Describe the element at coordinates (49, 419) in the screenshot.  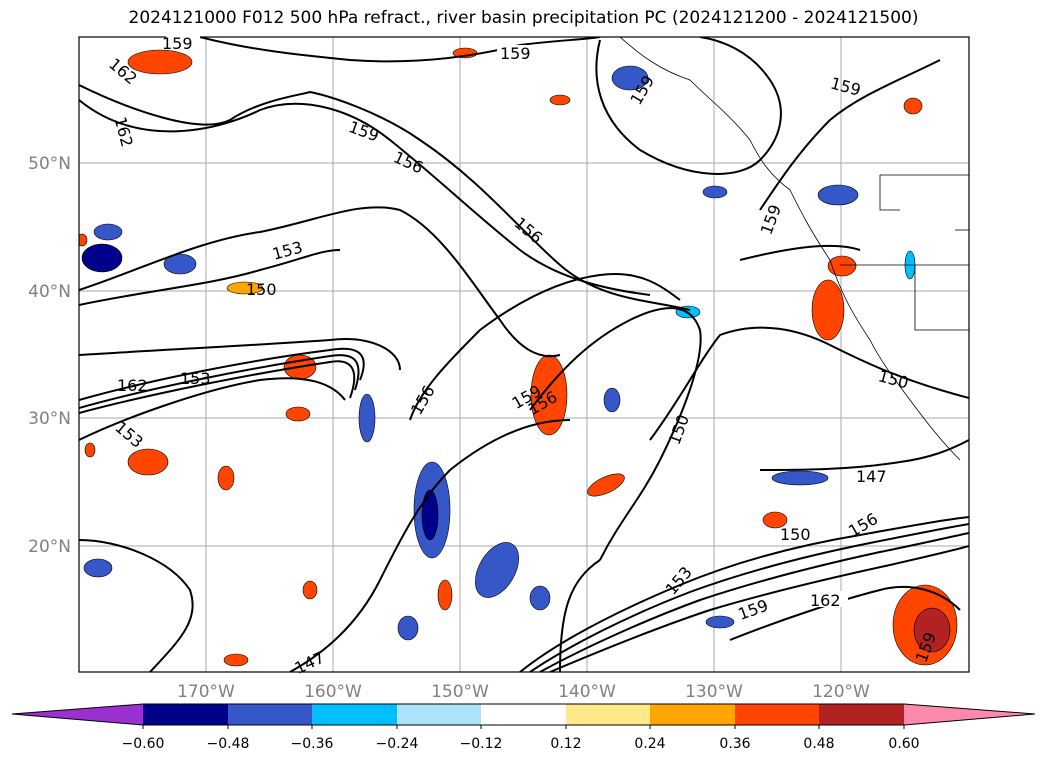
I see `lat-label: 30°N` at that location.